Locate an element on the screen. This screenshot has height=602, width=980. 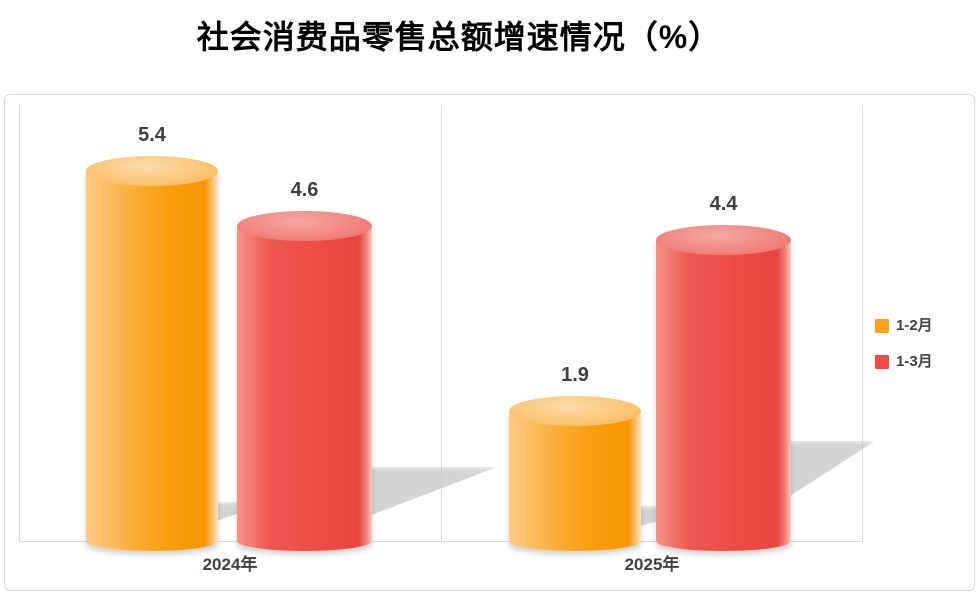
bar-2025-series-1-2: 1.9 is located at coordinates (575, 457).